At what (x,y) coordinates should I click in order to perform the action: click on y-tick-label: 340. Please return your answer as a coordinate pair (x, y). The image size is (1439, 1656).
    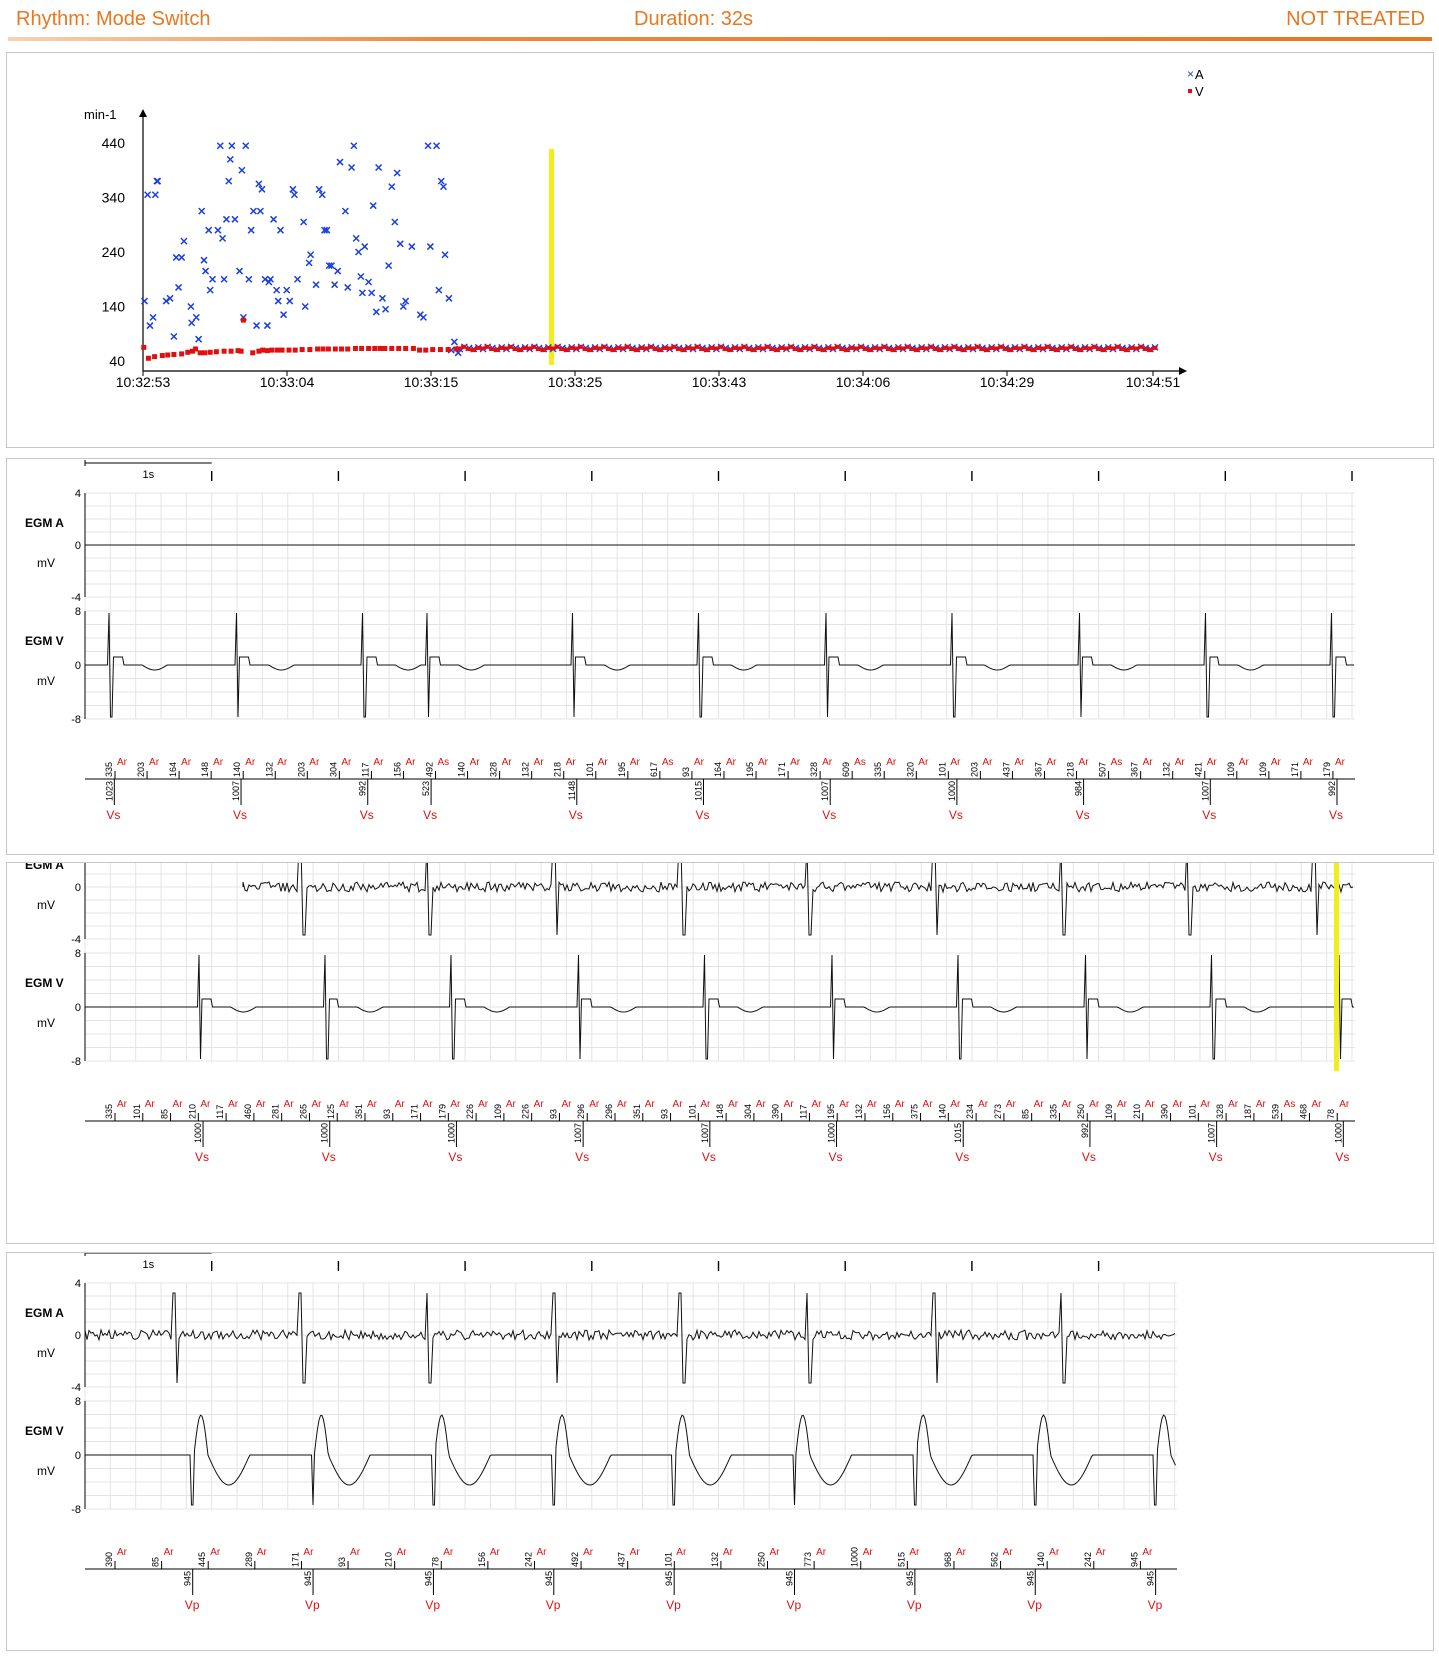
    Looking at the image, I should click on (114, 198).